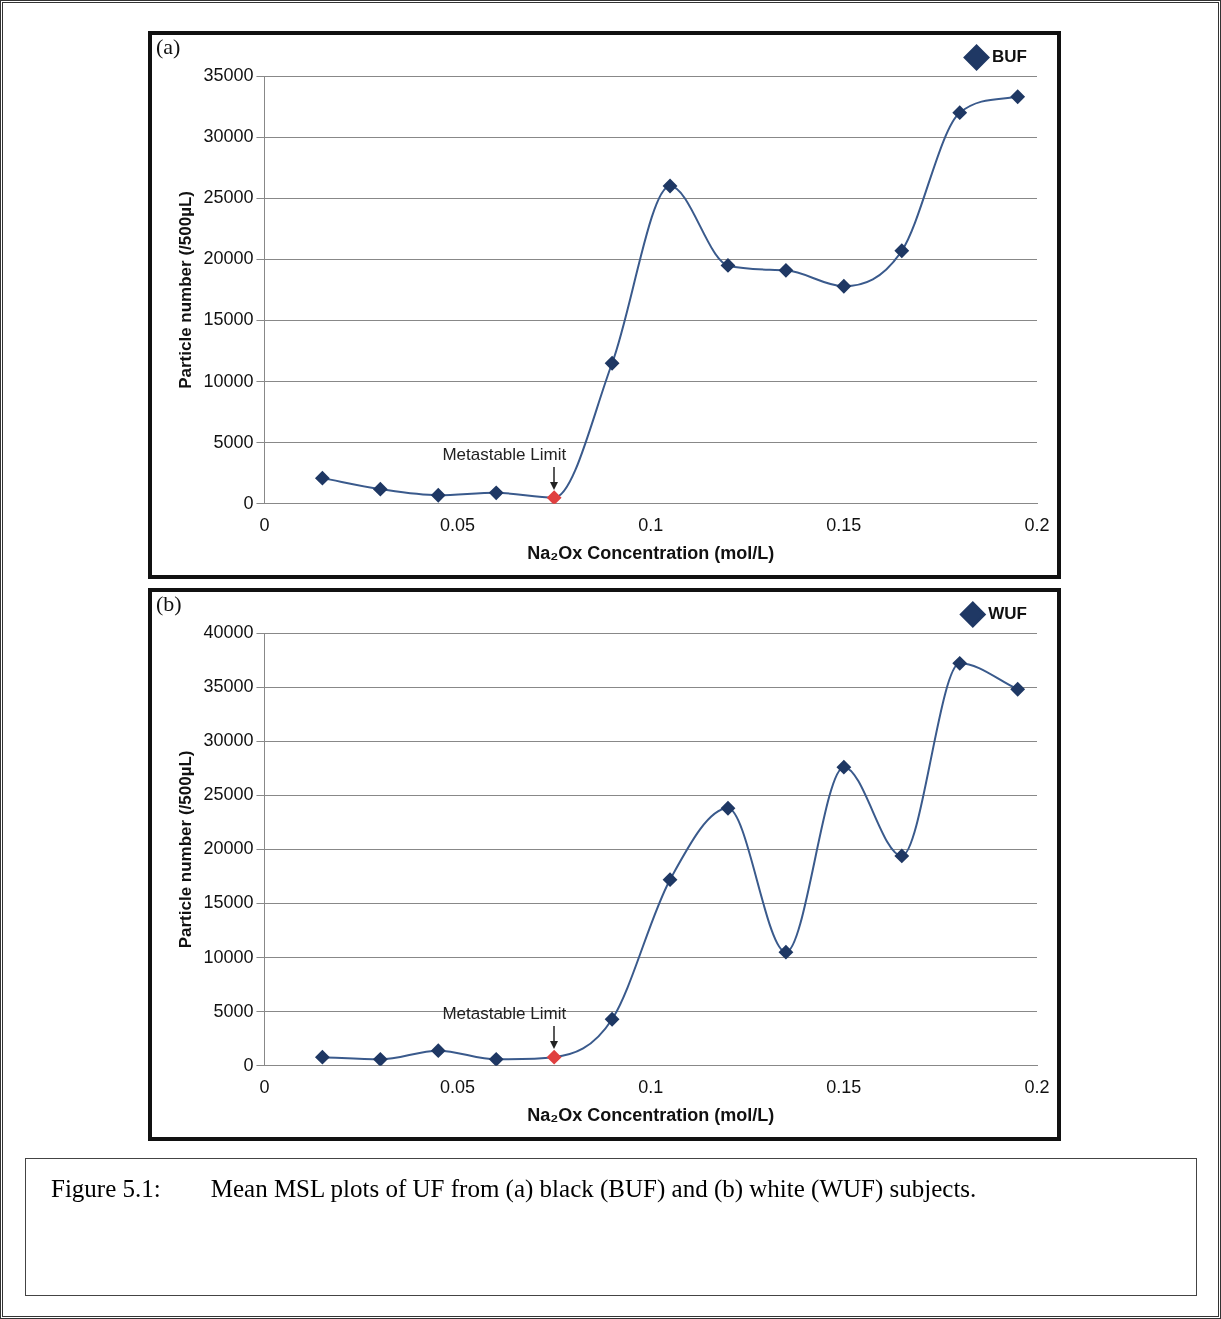 Image resolution: width=1221 pixels, height=1319 pixels. I want to click on legend-label: WUF, so click(1008, 614).